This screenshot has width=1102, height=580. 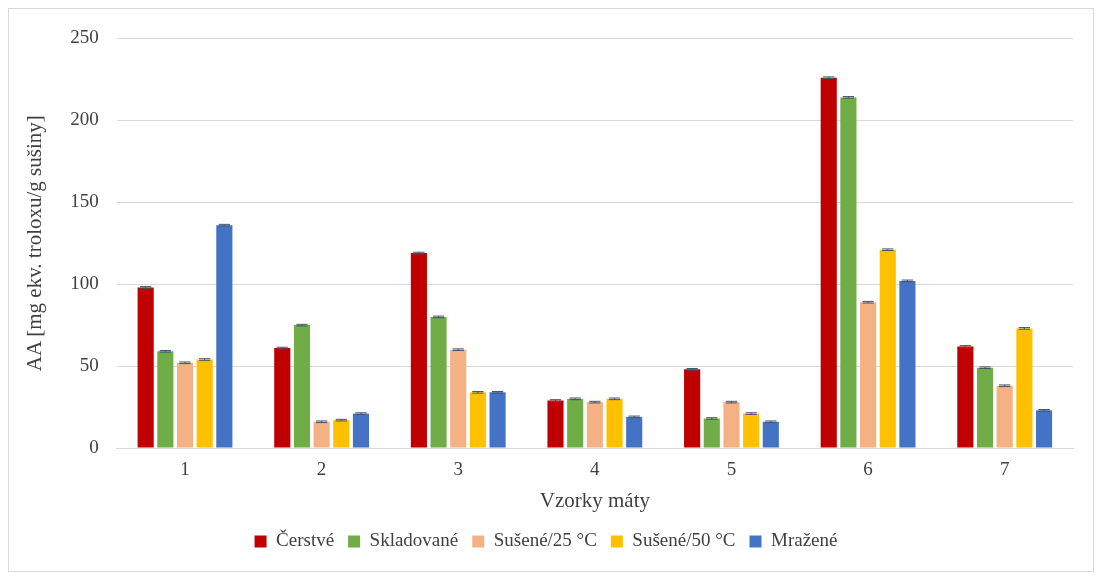 What do you see at coordinates (1004, 469) in the screenshot?
I see `x-tick-label: 7` at bounding box center [1004, 469].